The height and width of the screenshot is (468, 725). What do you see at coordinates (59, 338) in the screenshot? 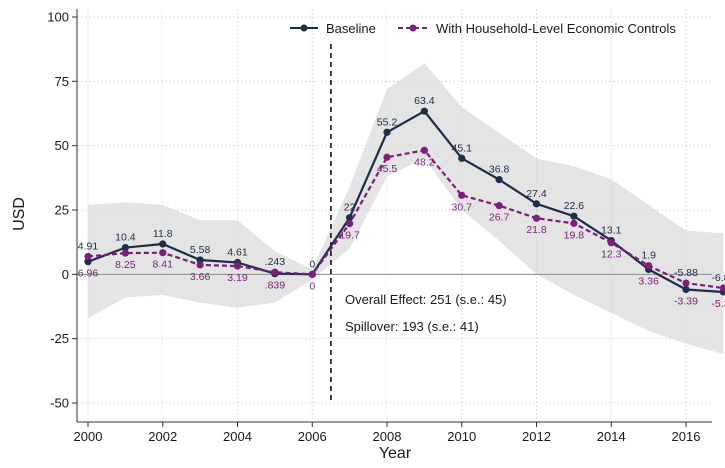
I see `y-tick-label: -25` at bounding box center [59, 338].